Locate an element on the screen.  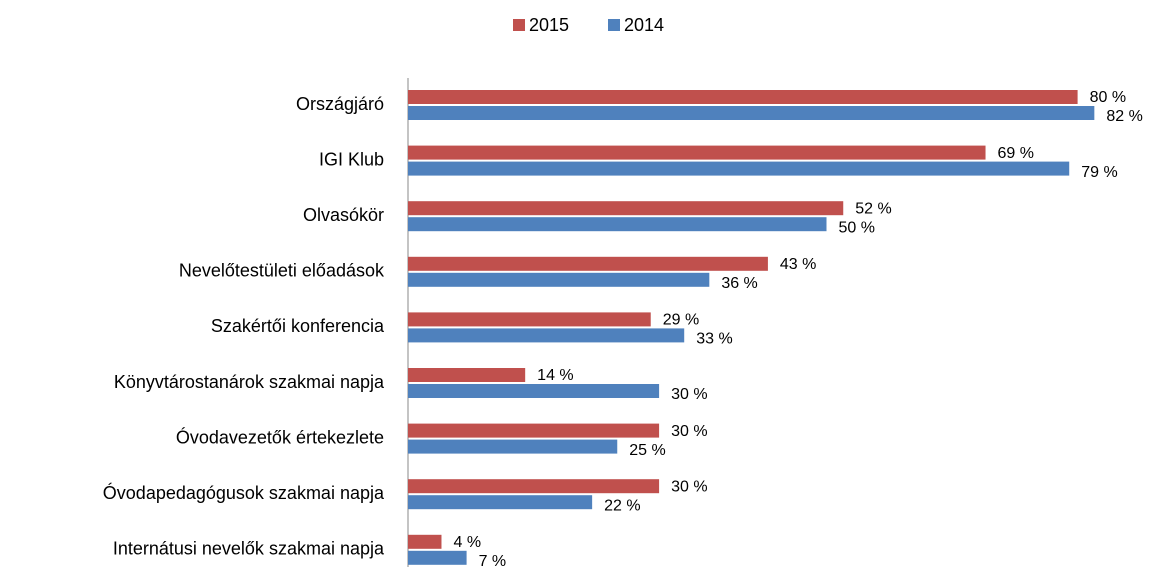
value-label: 25 % is located at coordinates (647, 450).